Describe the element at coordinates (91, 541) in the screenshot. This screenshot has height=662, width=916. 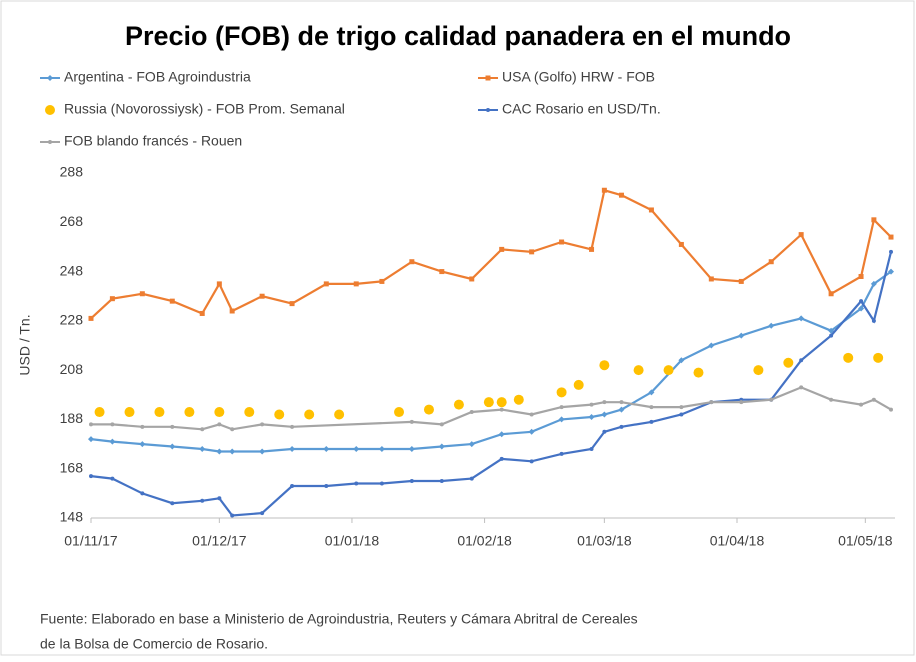
I see `x-tick-label: 01/11/17` at that location.